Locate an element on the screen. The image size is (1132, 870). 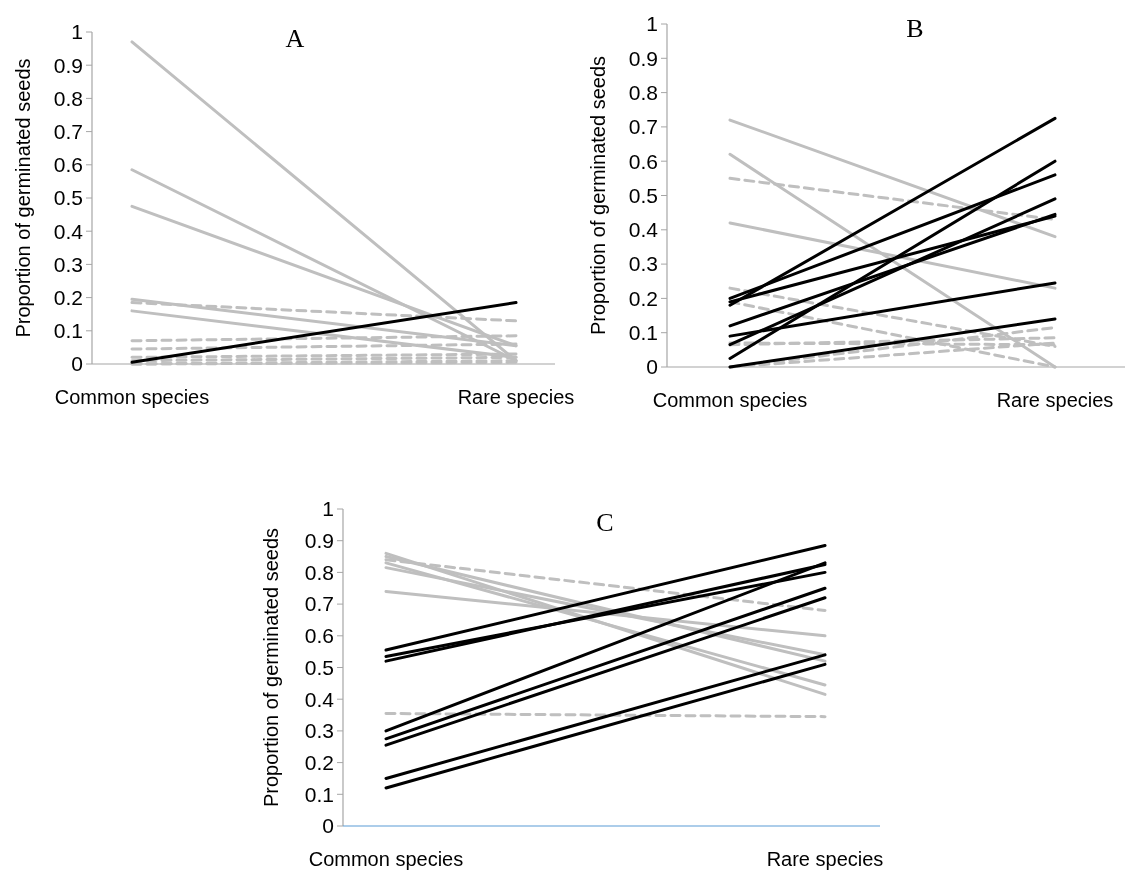
chart-title: C is located at coordinates (605, 523).